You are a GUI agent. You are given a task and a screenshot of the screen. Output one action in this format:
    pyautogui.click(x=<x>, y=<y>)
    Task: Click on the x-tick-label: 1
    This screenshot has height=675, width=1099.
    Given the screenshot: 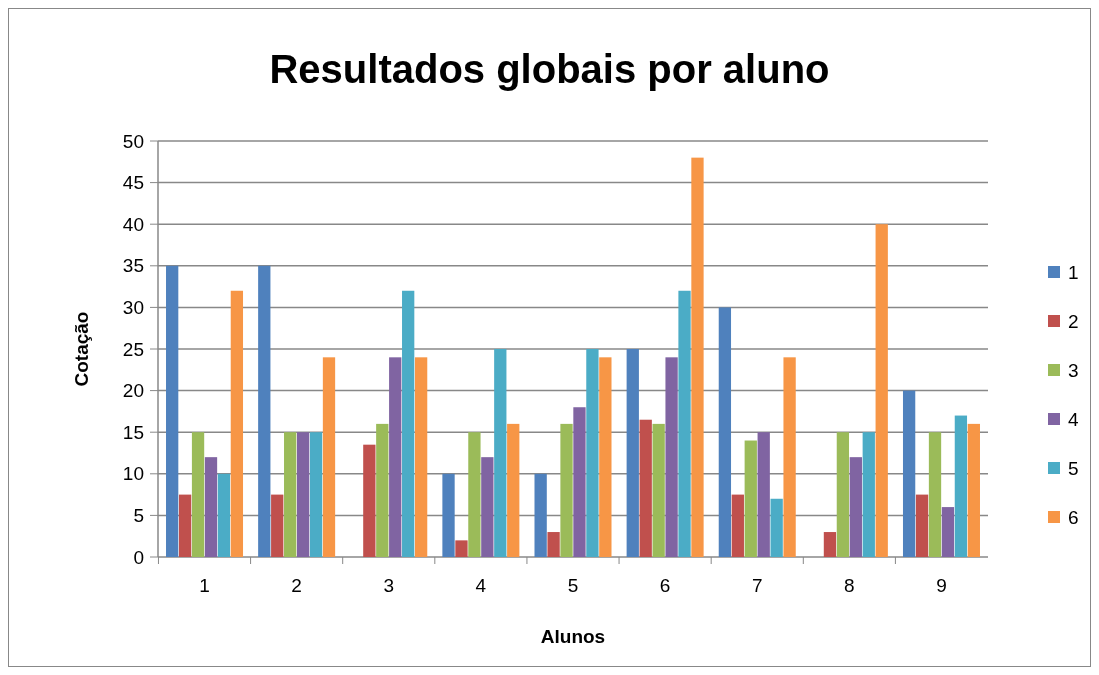 What is the action you would take?
    pyautogui.click(x=204, y=585)
    